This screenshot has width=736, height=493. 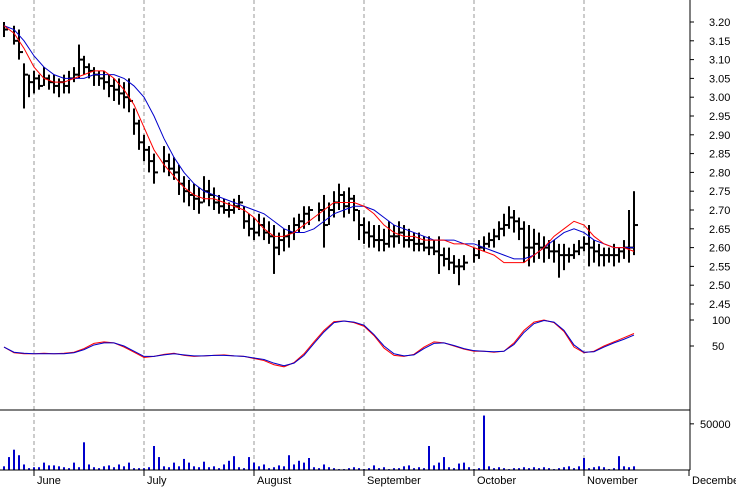 I want to click on oscillator-line, so click(x=319, y=343).